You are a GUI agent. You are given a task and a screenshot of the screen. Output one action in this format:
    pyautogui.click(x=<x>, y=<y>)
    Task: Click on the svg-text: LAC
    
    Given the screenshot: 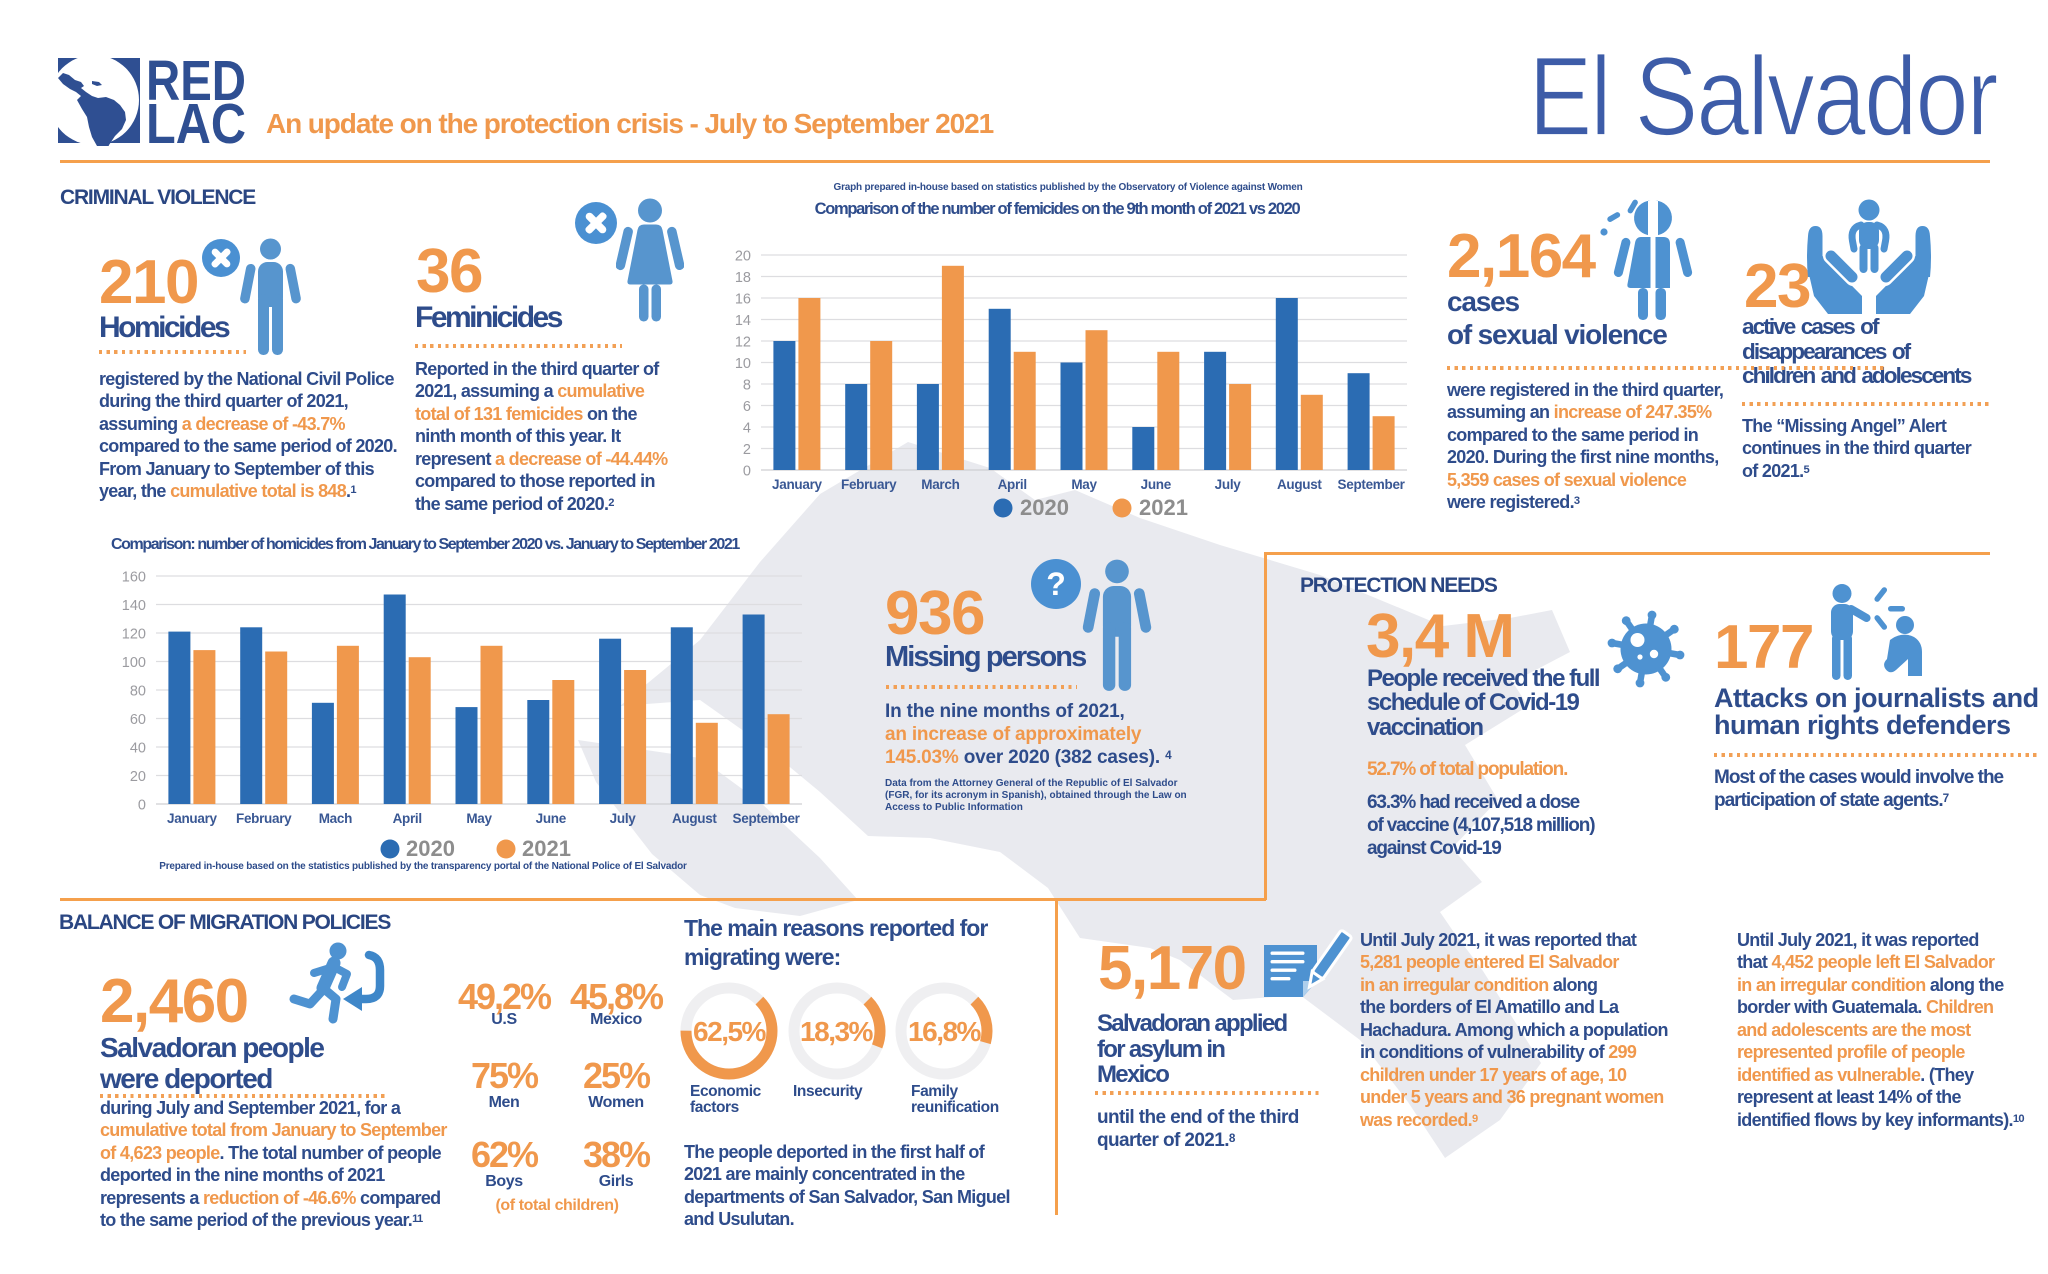 What is the action you would take?
    pyautogui.click(x=196, y=119)
    